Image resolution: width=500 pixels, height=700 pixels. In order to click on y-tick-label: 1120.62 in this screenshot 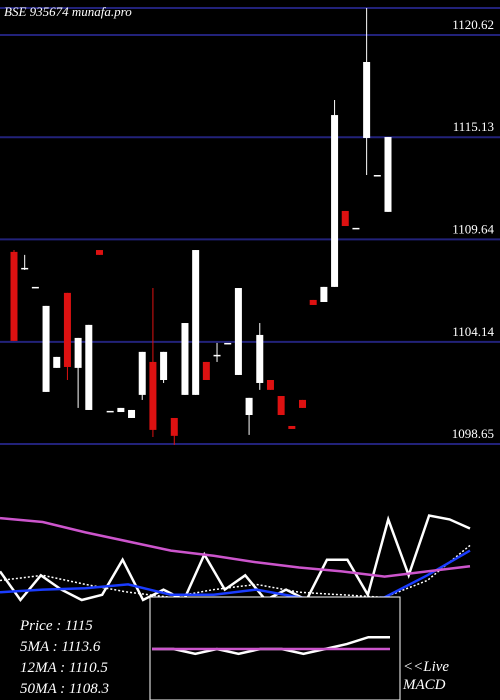, I will do `click(473, 24)`.